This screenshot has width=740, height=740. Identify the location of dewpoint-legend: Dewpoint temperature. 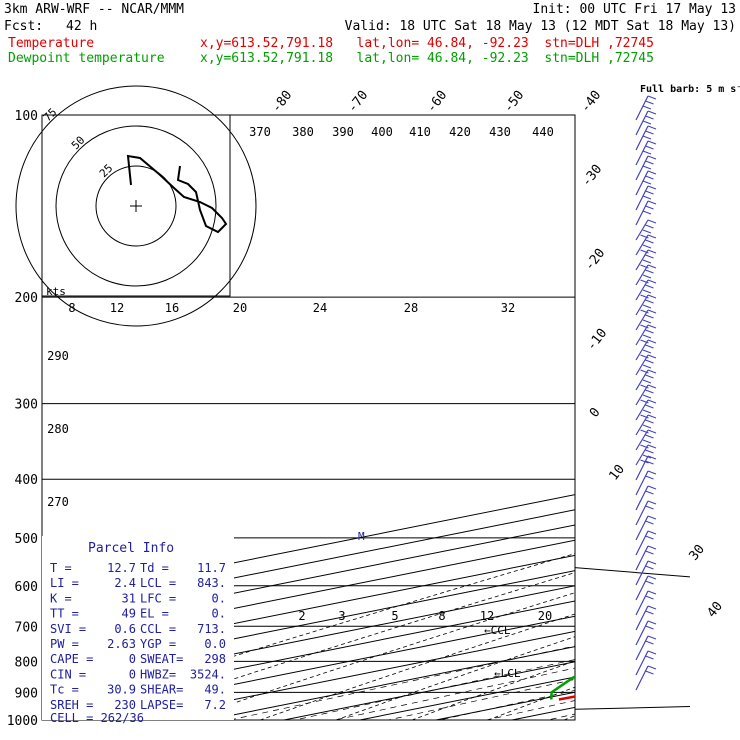
(86, 58).